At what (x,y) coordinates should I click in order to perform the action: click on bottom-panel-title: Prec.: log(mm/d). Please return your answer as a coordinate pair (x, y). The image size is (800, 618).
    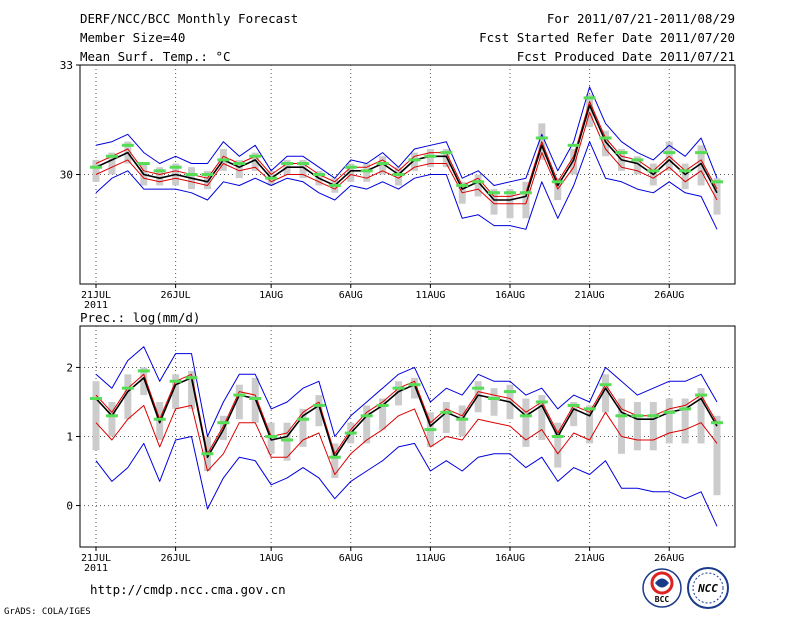
    Looking at the image, I should click on (140, 317).